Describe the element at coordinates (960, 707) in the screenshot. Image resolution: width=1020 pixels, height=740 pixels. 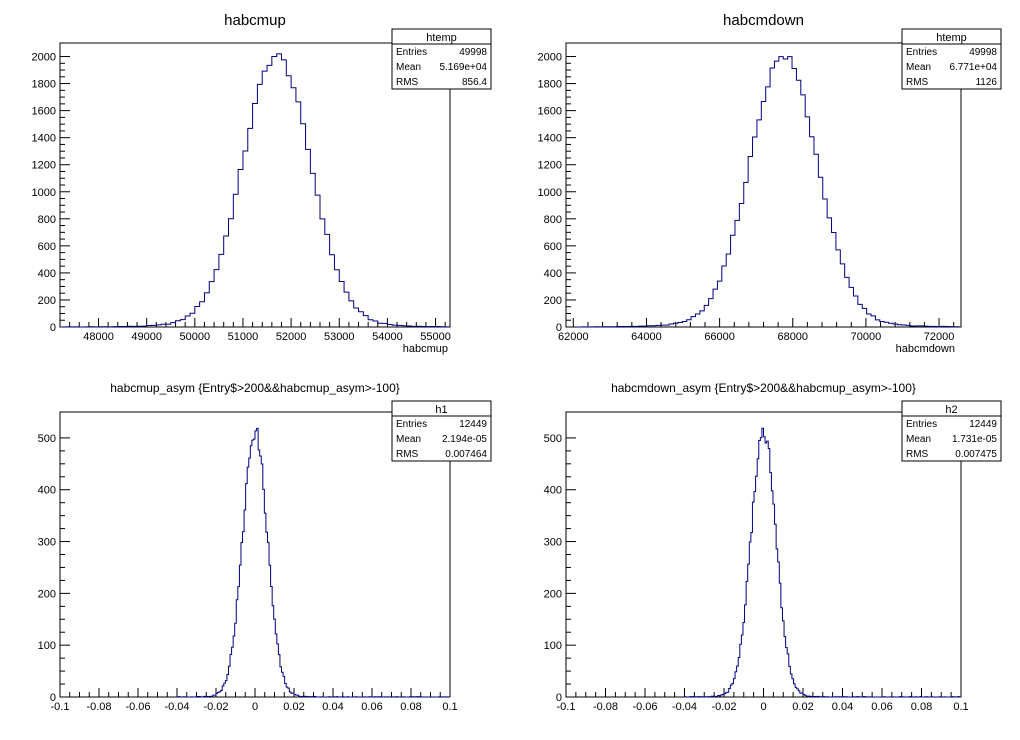
I see `x-tick-label: 0.1` at that location.